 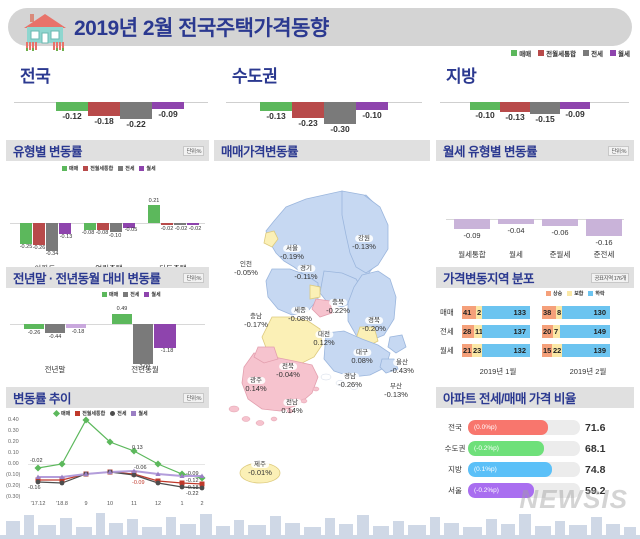 I want to click on panel-title: 매매가격변동률, so click(x=322, y=150).